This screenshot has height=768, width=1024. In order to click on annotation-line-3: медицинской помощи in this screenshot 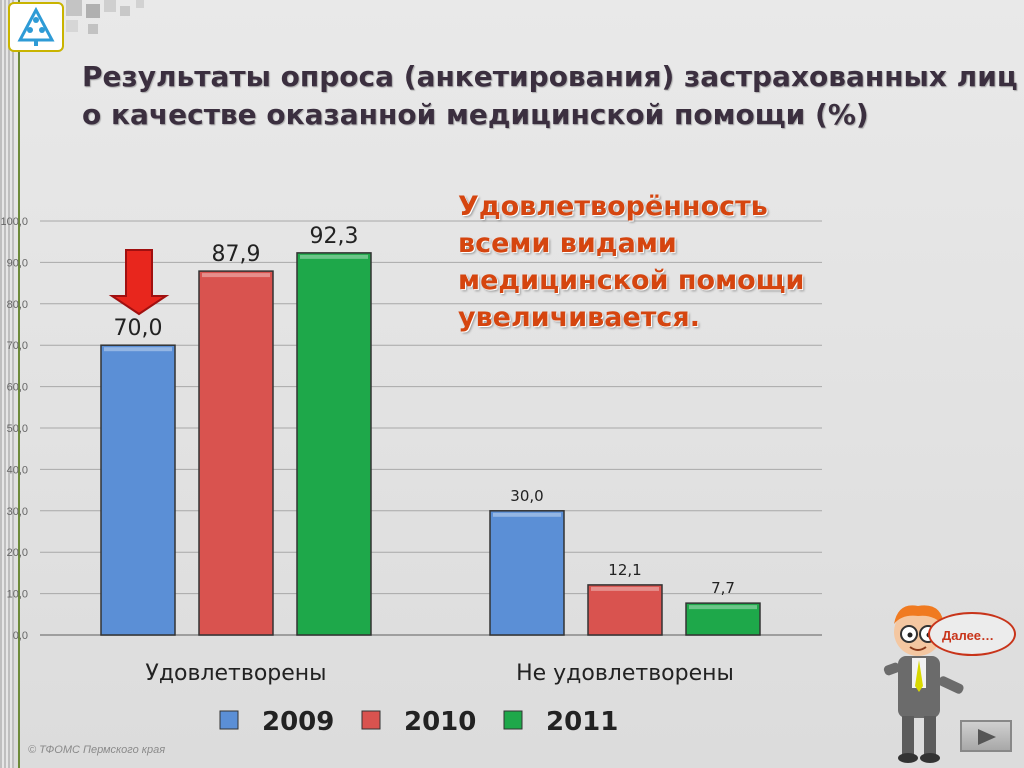, I will do `click(631, 280)`.